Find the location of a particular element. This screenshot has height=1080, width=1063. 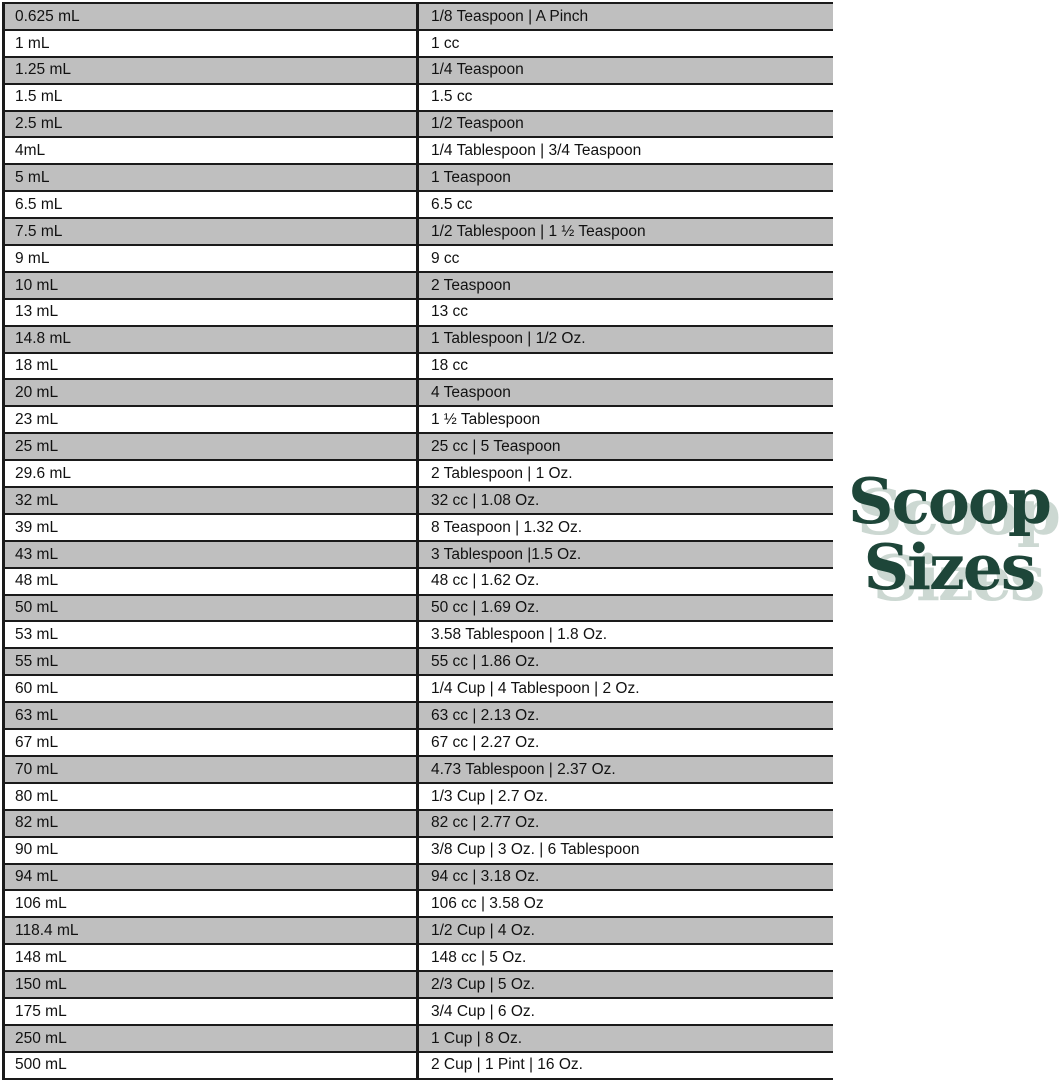

table-row: 0.625 mL 1/8 Teaspoon | A Pinch is located at coordinates (417, 16).